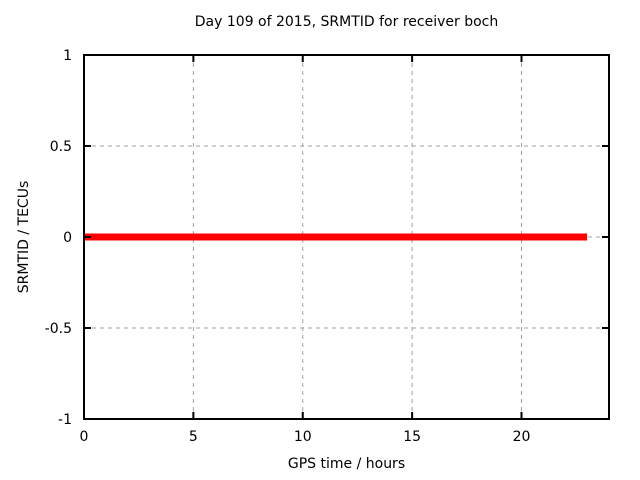 The image size is (640, 480). I want to click on x-tick-label: 5, so click(193, 437).